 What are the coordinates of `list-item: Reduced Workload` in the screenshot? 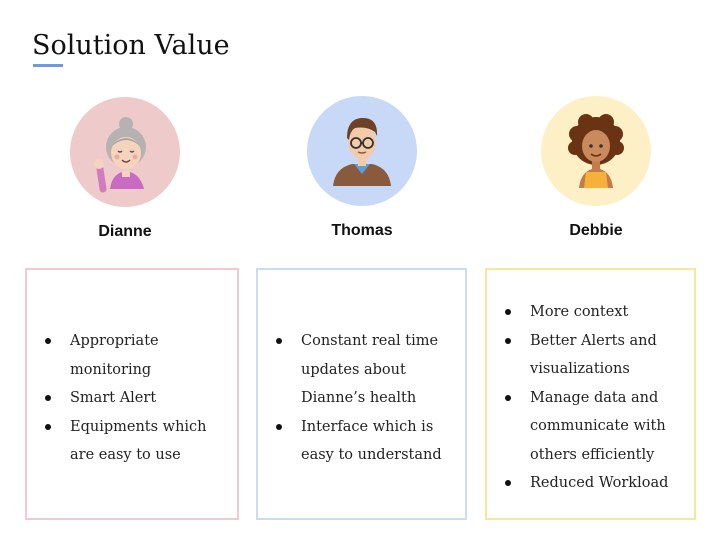 It's located at (592, 483).